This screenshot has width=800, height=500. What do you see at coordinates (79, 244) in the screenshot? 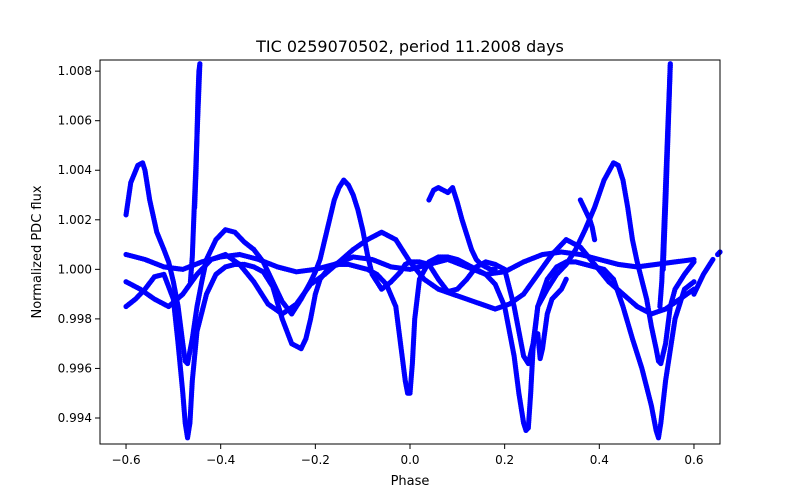
I see `y-axis-ticks: 0.994 0.996 0.998 1.000 1.002 1.004 1.006 1.008` at bounding box center [79, 244].